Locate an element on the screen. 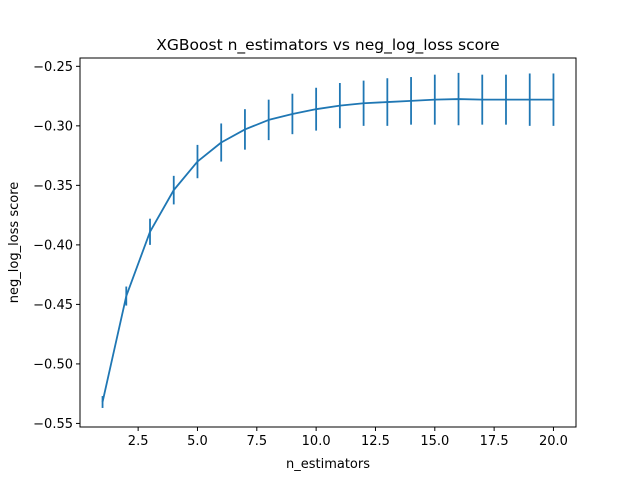 This screenshot has height=480, width=640. x-tick-label: 12.5 is located at coordinates (375, 441).